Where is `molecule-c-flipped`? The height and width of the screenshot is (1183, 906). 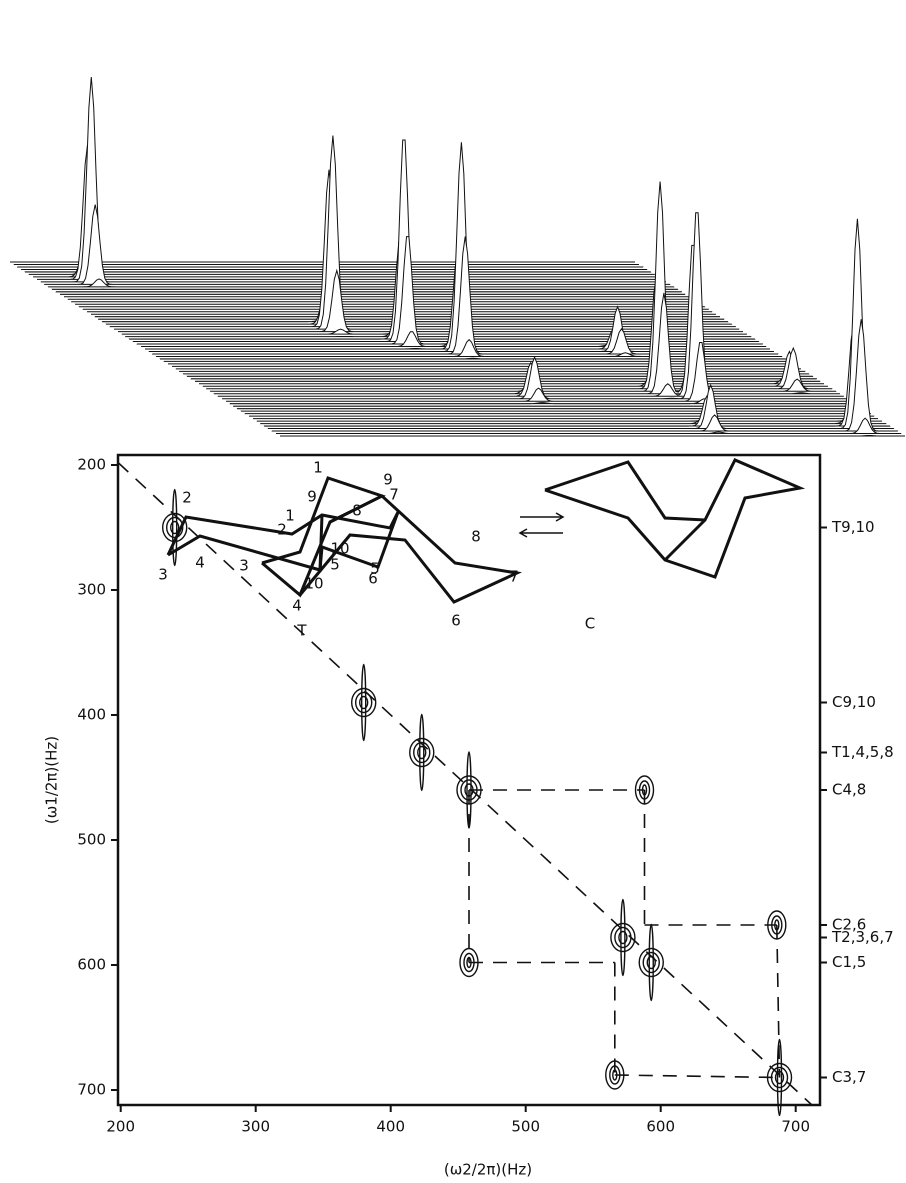 molecule-c-flipped is located at coordinates (675, 518).